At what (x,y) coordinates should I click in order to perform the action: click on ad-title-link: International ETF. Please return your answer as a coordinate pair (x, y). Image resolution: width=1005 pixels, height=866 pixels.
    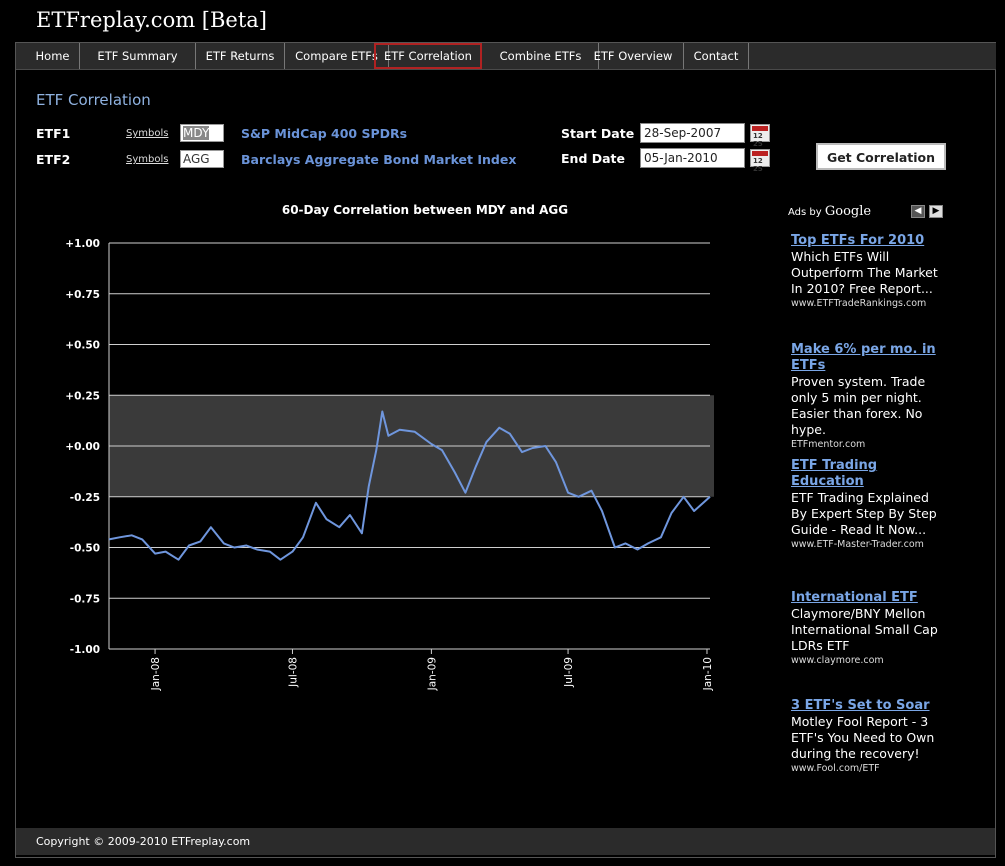
    Looking at the image, I should click on (854, 597).